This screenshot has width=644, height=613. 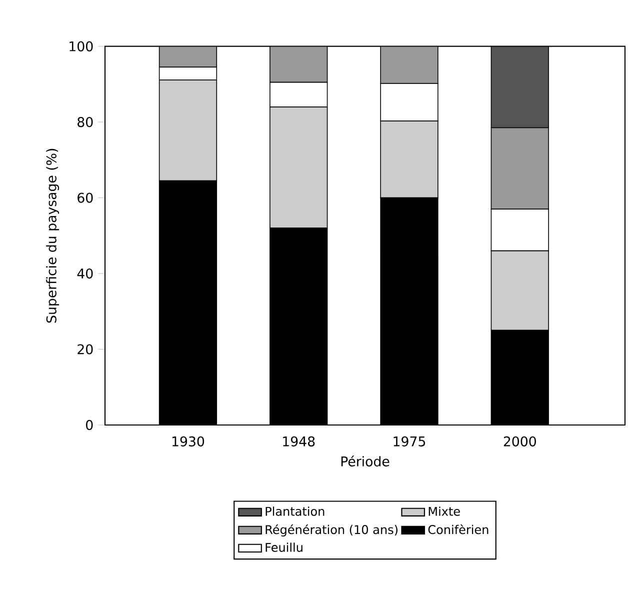 I want to click on y-tick-label: 0, so click(x=89, y=425).